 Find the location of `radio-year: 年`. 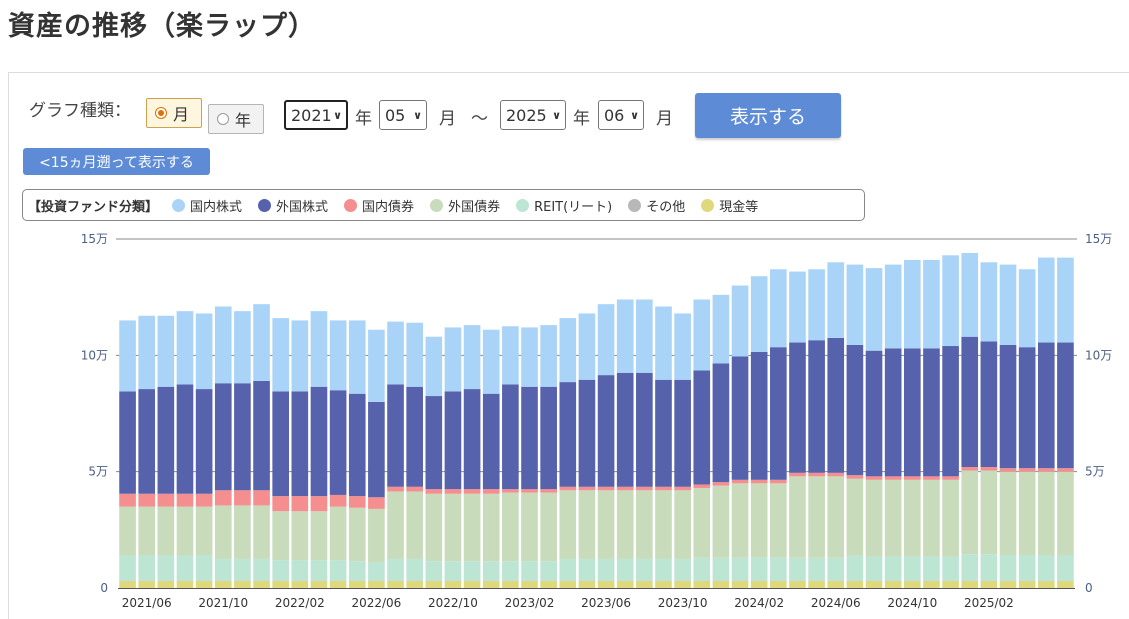

radio-year: 年 is located at coordinates (236, 119).